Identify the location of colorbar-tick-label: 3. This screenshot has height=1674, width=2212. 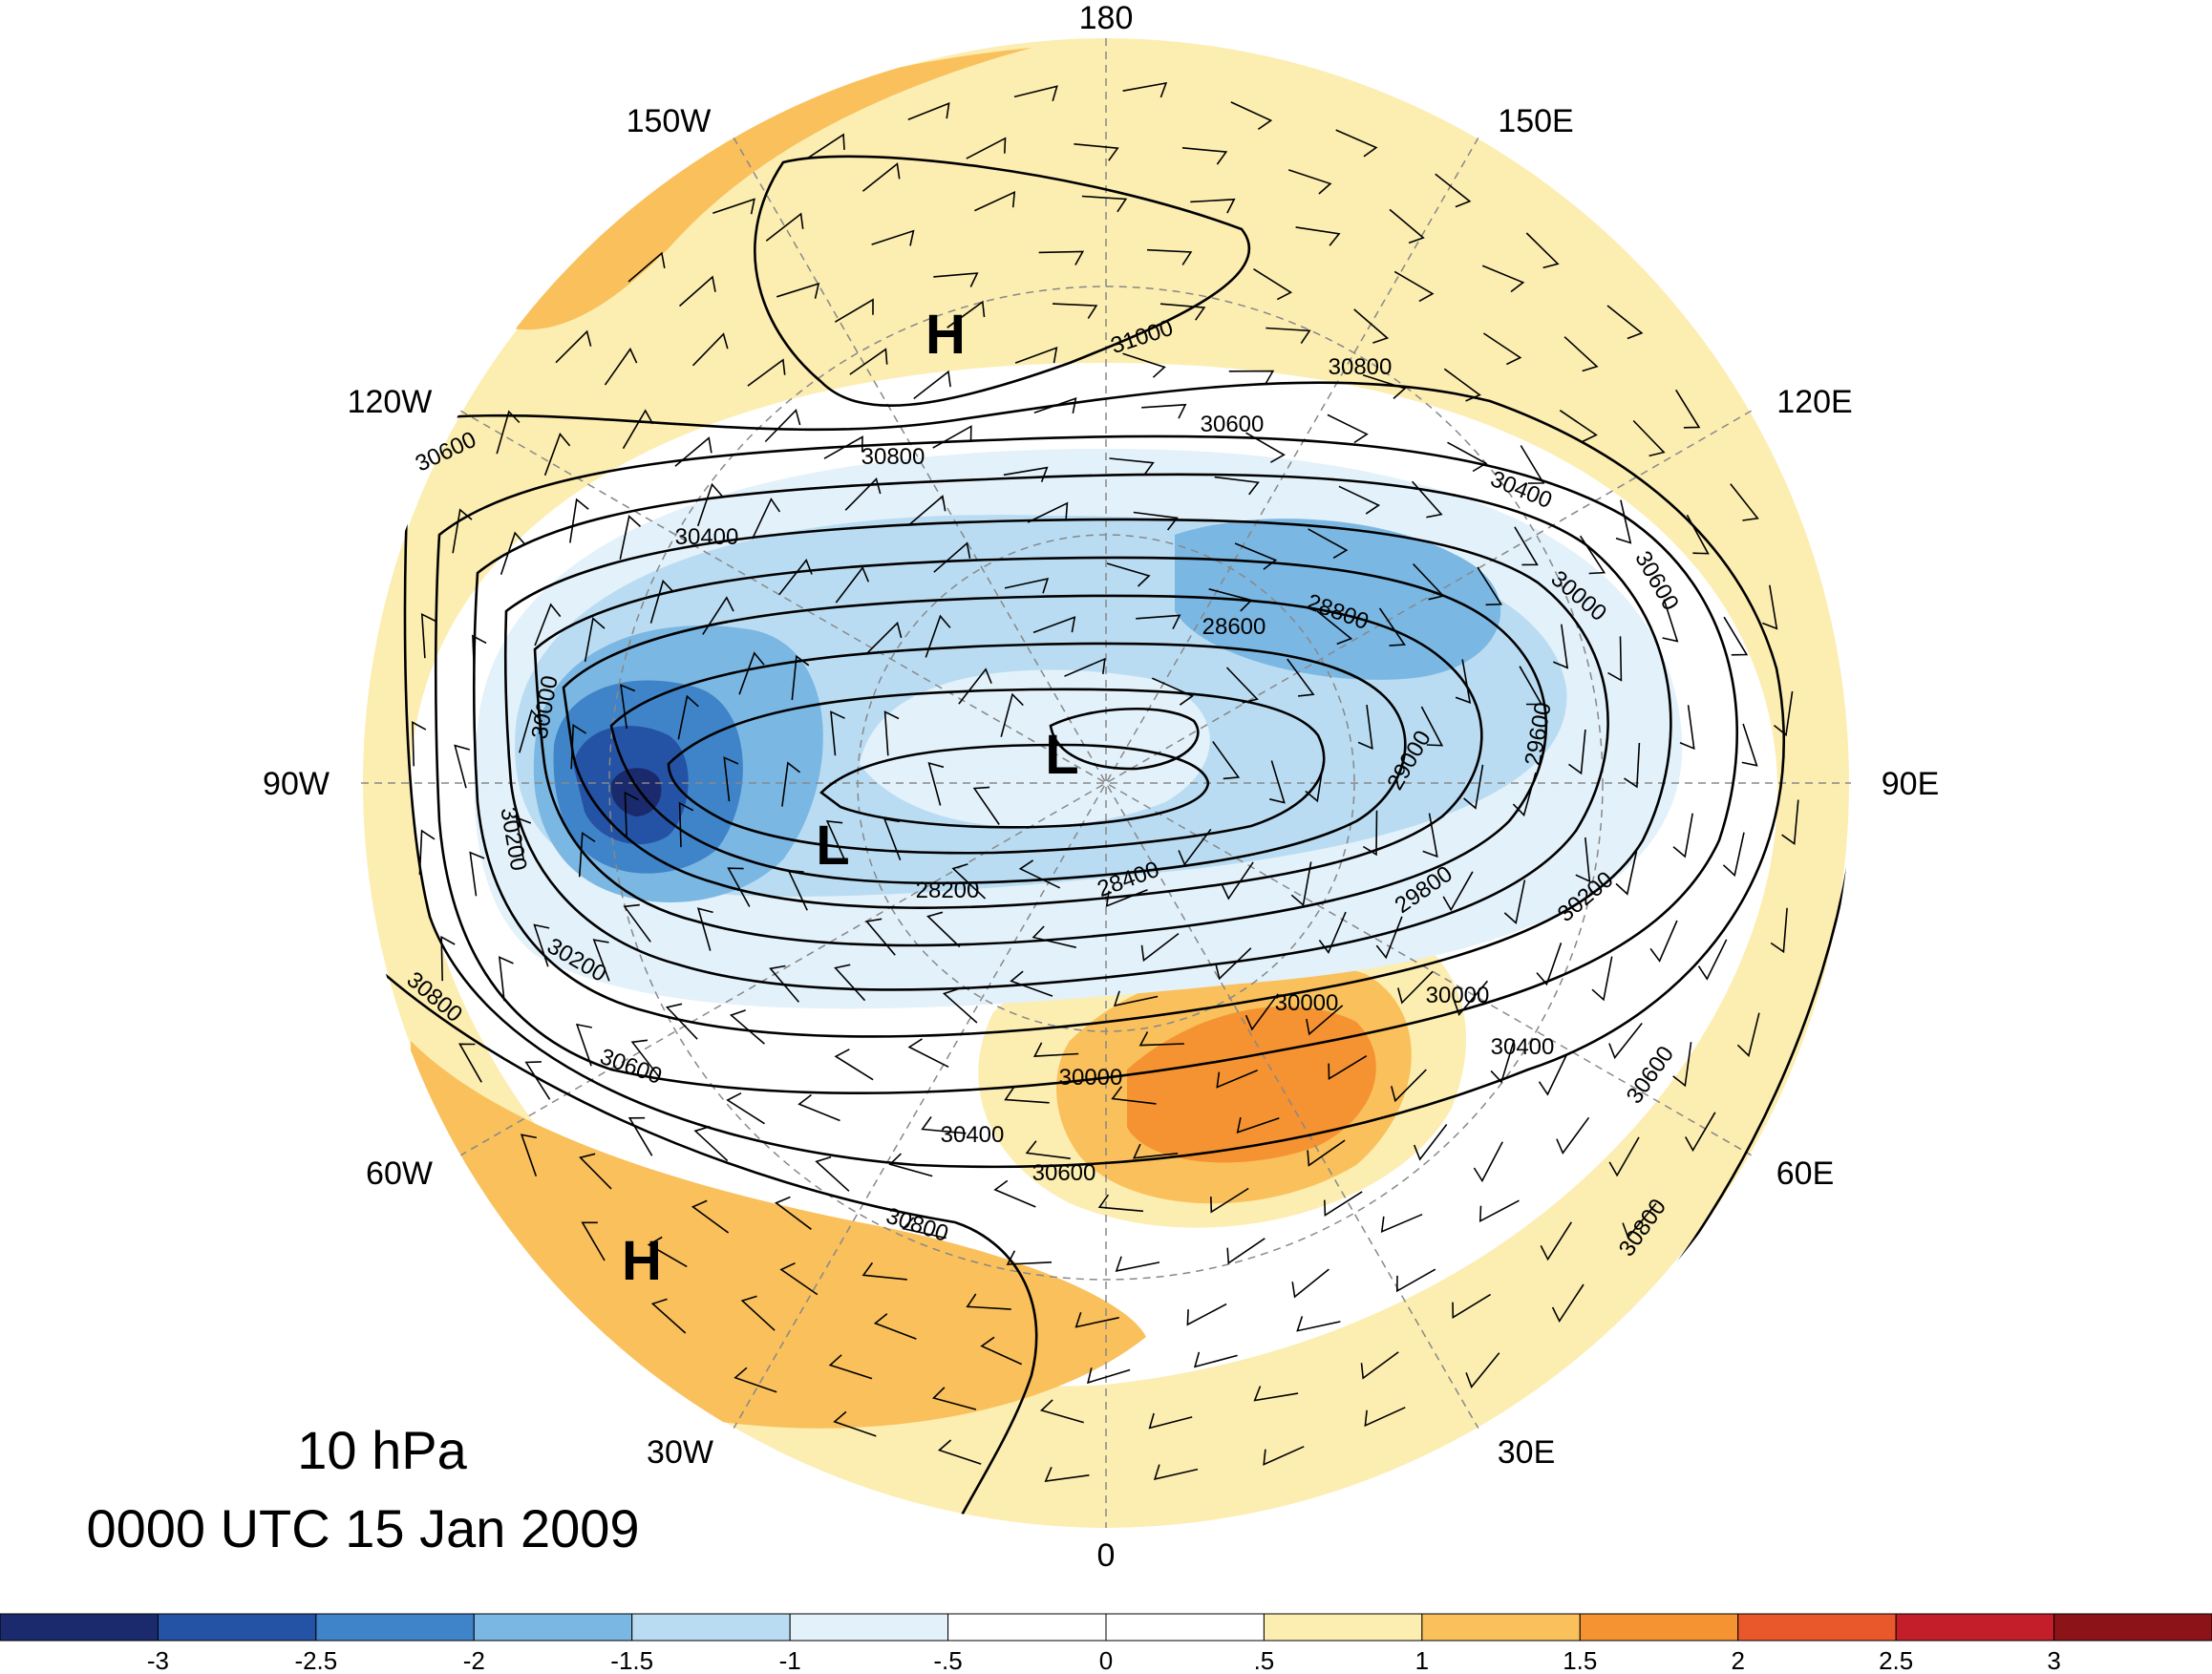
(2053, 1660).